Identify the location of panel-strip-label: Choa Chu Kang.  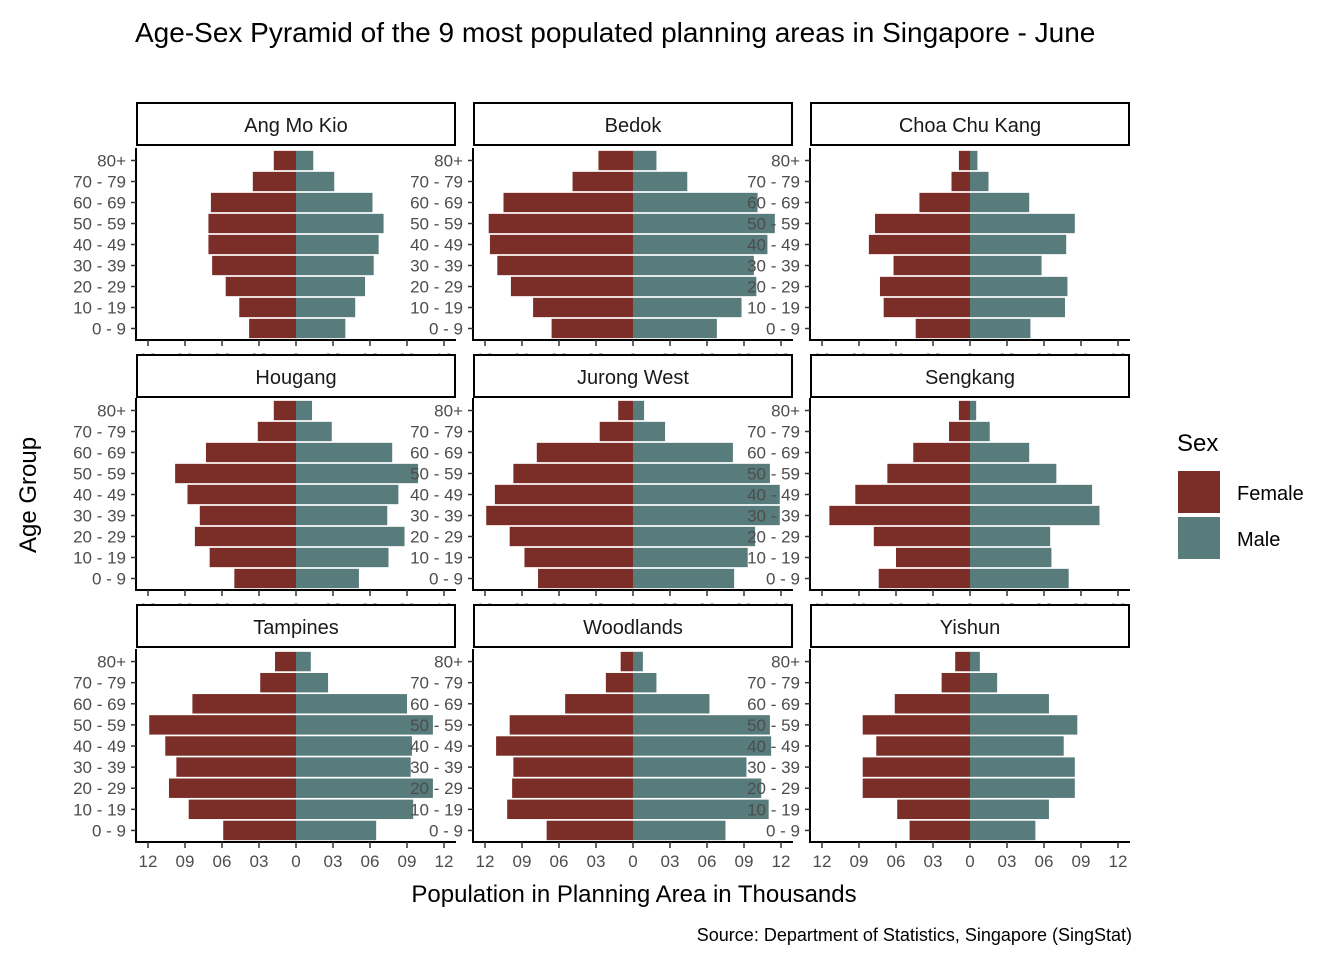
(970, 126).